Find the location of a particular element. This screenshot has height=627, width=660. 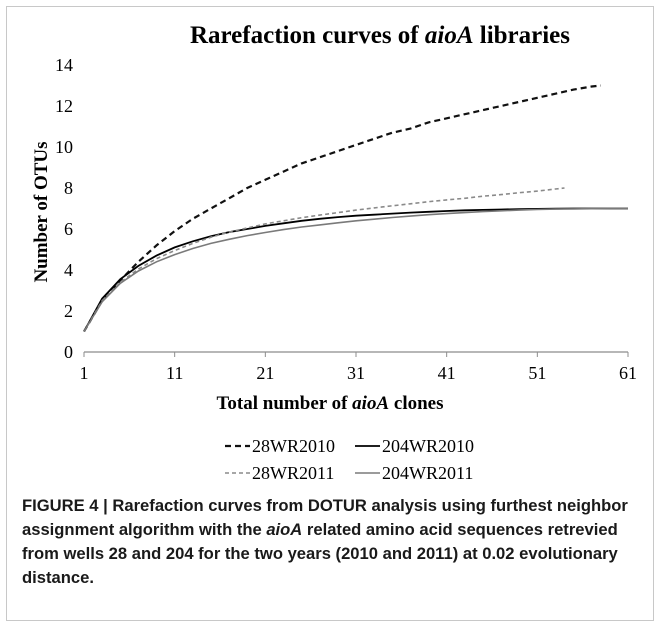

y-tick-label: 14 is located at coordinates (64, 65).